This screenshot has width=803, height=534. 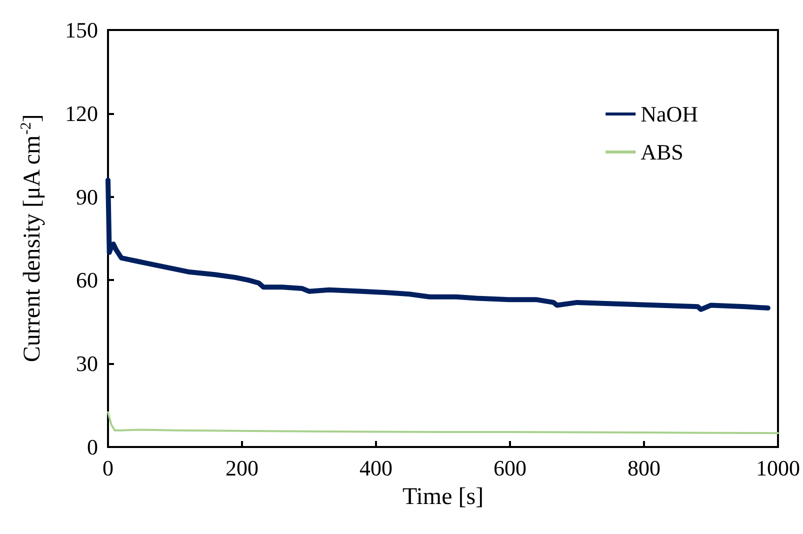 What do you see at coordinates (376, 468) in the screenshot?
I see `x-tick-label: 400` at bounding box center [376, 468].